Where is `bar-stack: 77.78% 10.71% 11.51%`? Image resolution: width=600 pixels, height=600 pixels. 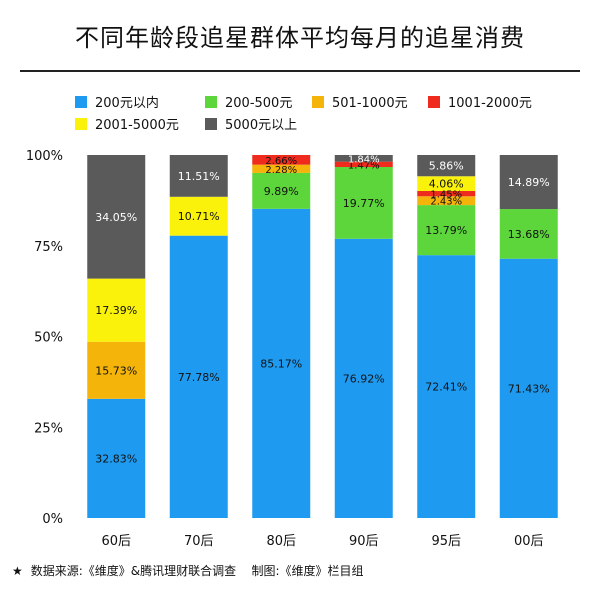
bar-stack: 77.78% 10.71% 11.51% is located at coordinates (198, 336).